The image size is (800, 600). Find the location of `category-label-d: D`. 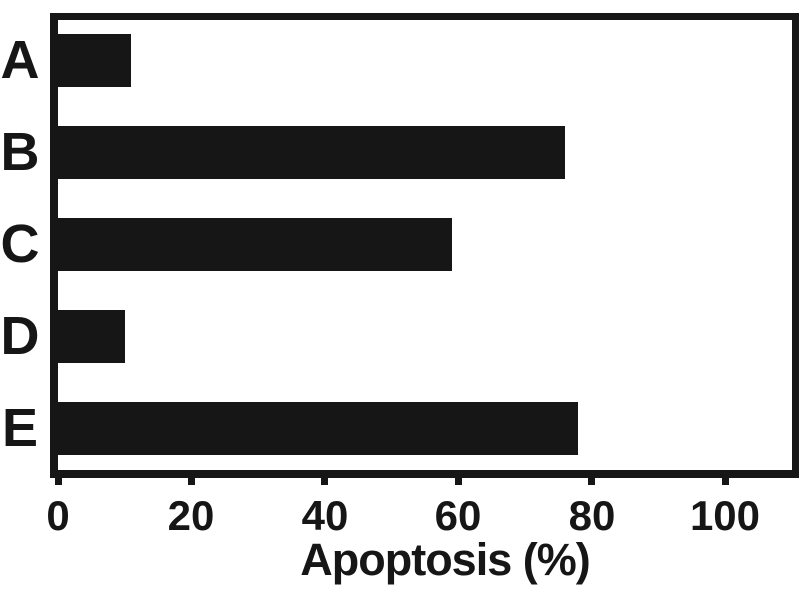

category-label-d: D is located at coordinates (20, 336).